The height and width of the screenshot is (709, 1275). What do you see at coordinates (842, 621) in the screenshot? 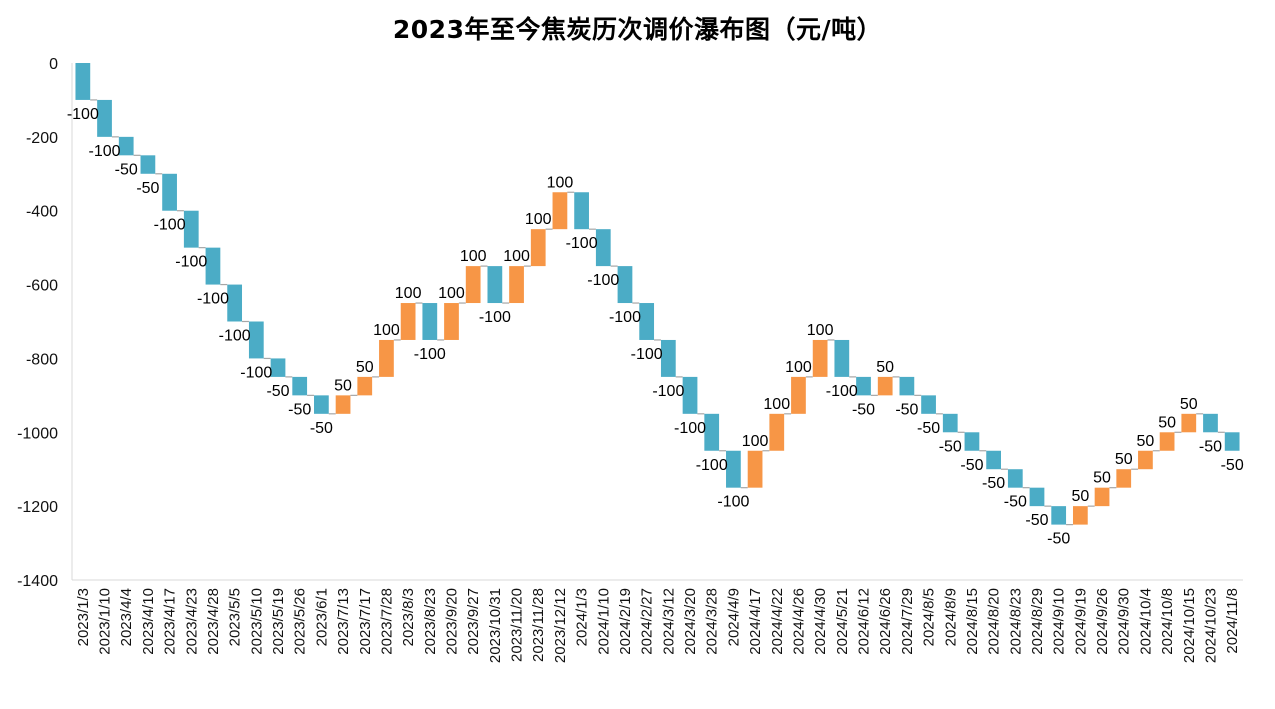
I see `x-tick-label: 2024/5/21` at bounding box center [842, 621].